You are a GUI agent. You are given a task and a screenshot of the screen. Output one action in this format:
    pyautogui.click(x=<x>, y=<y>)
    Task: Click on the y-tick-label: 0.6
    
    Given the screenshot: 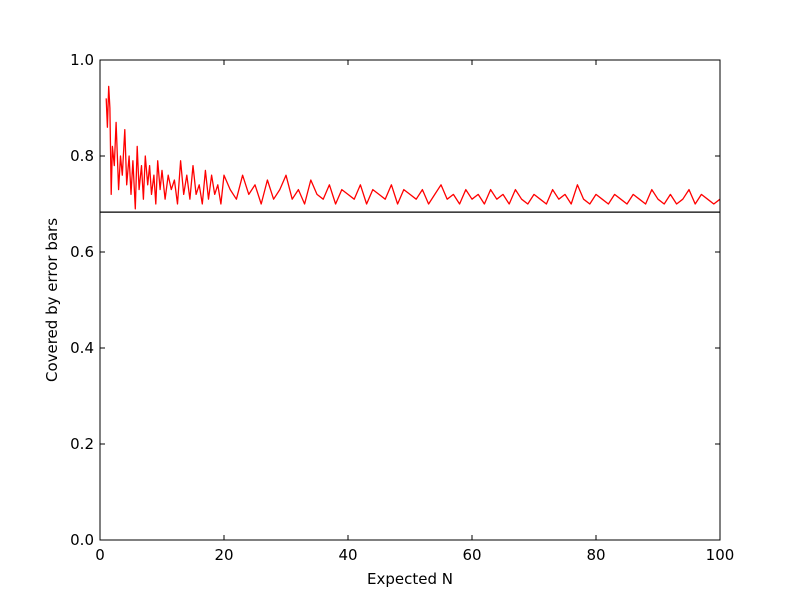 What is the action you would take?
    pyautogui.click(x=82, y=252)
    